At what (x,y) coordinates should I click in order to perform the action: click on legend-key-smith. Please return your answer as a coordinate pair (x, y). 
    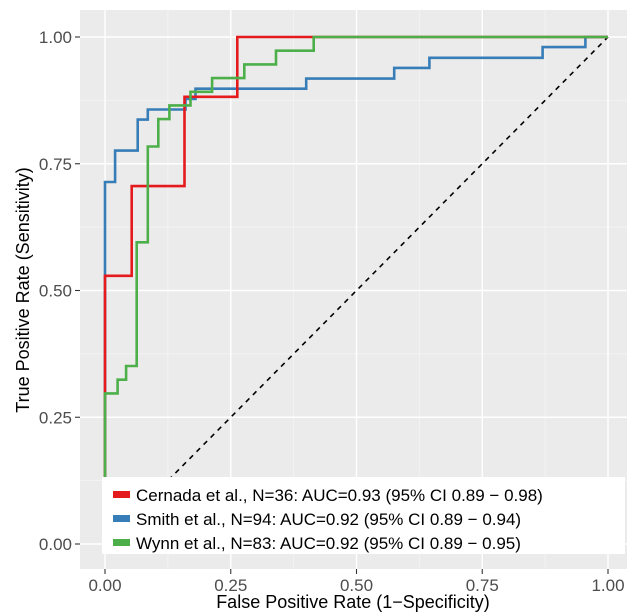
    Looking at the image, I should click on (121, 518).